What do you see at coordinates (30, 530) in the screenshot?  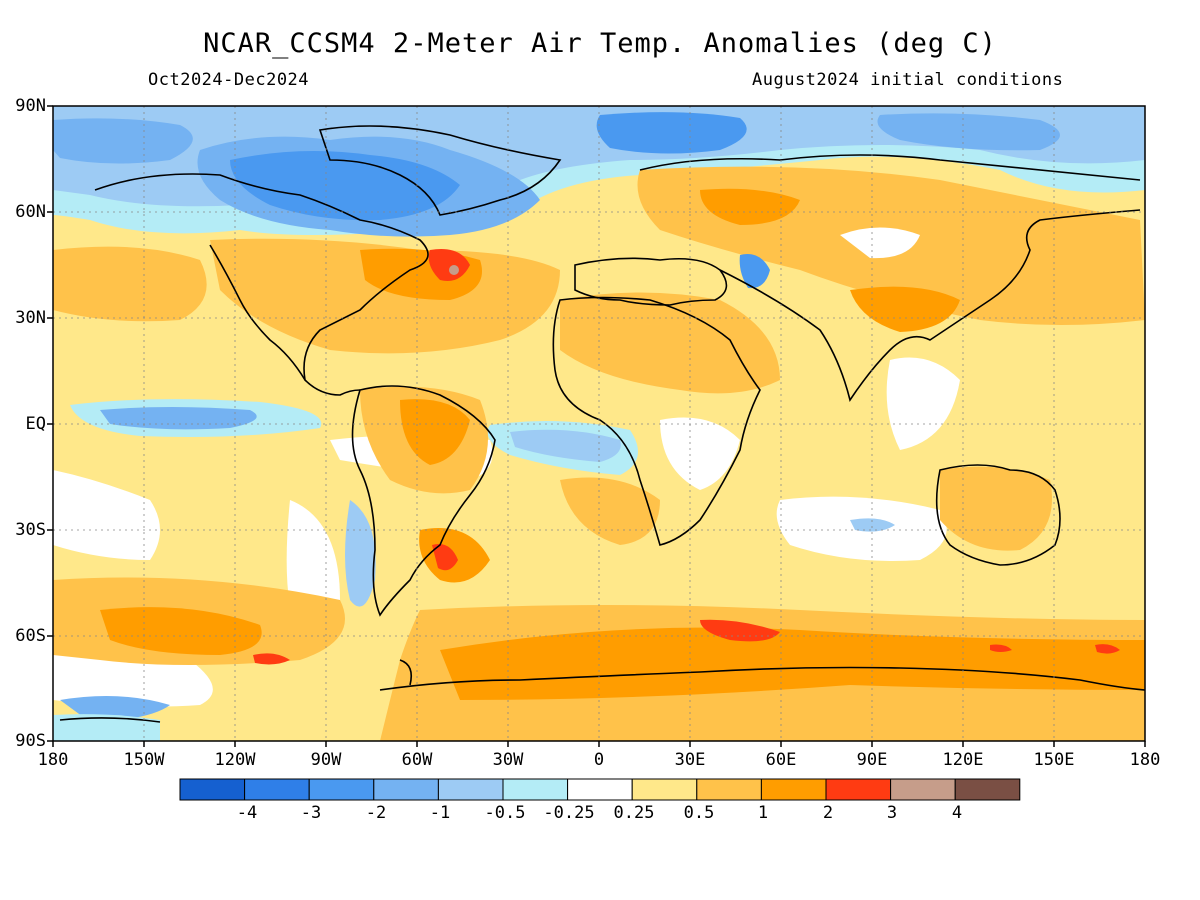 I see `lat-label-30s: 30S` at bounding box center [30, 530].